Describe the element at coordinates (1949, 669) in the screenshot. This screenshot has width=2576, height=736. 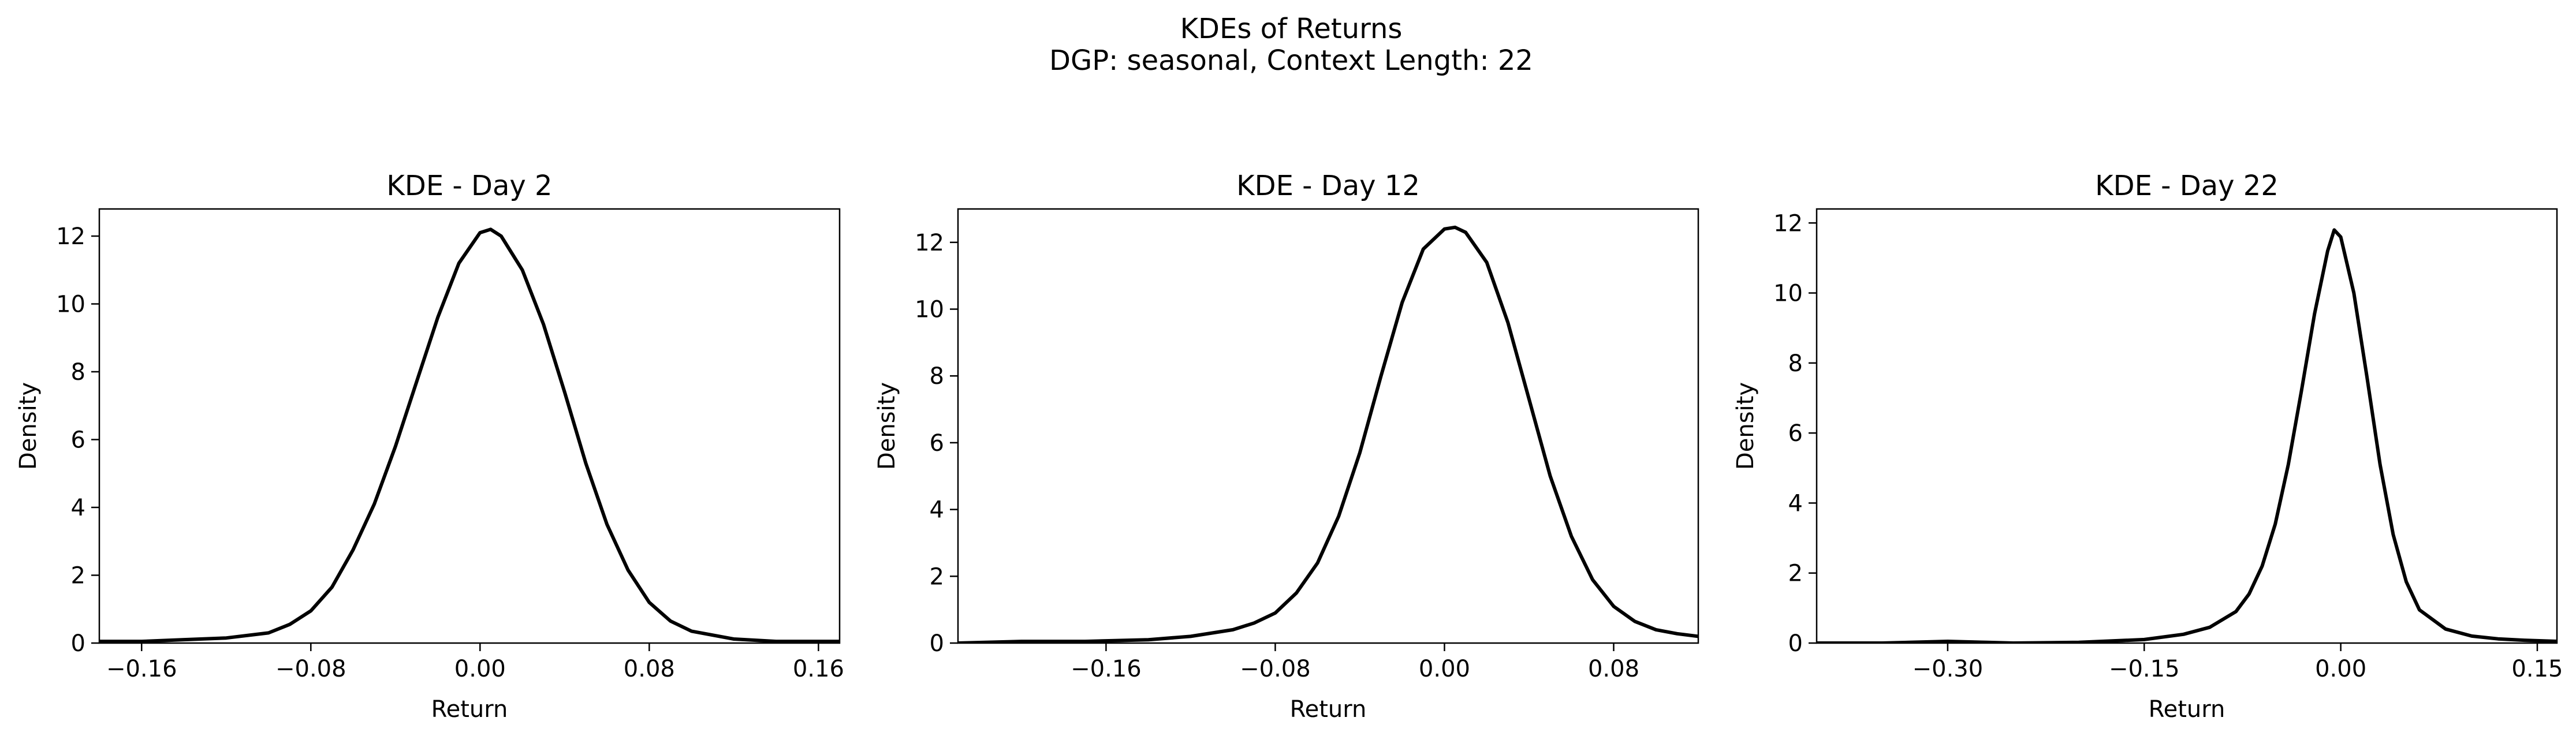
I see `x-tick-label: −0.30` at that location.